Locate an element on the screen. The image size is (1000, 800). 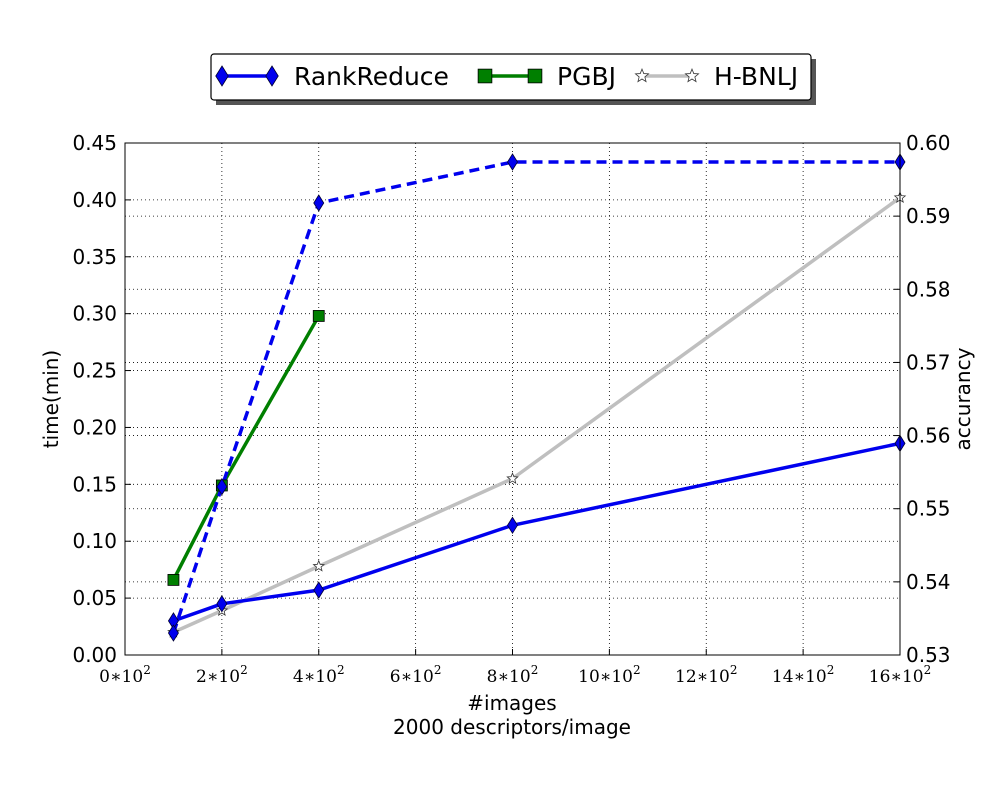
y-left-tick-label: 0.00 is located at coordinates (94, 655).